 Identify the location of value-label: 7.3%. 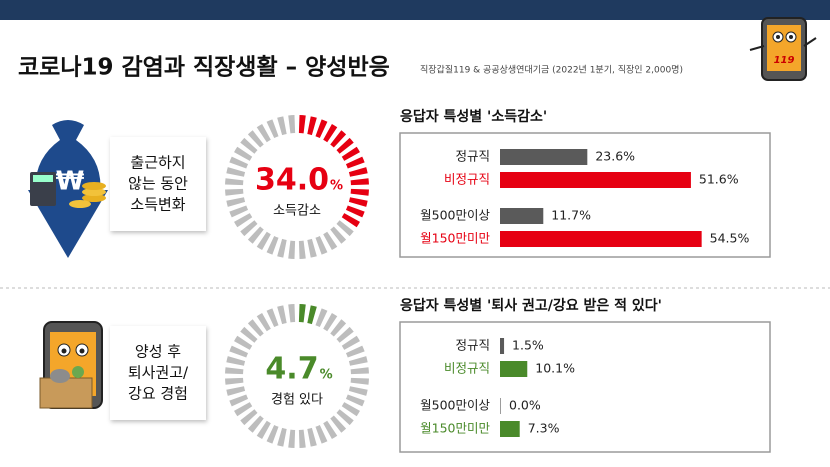
(544, 428).